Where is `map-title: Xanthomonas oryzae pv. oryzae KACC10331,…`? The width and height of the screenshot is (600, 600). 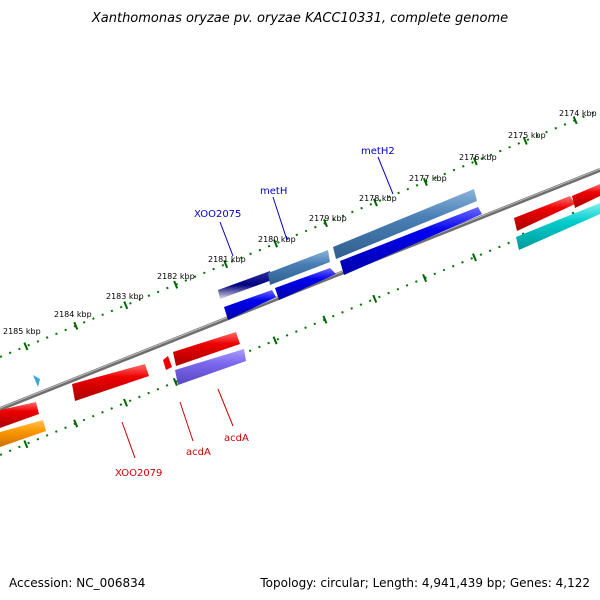
map-title: Xanthomonas oryzae pv. oryzae KACC10331,… is located at coordinates (299, 18).